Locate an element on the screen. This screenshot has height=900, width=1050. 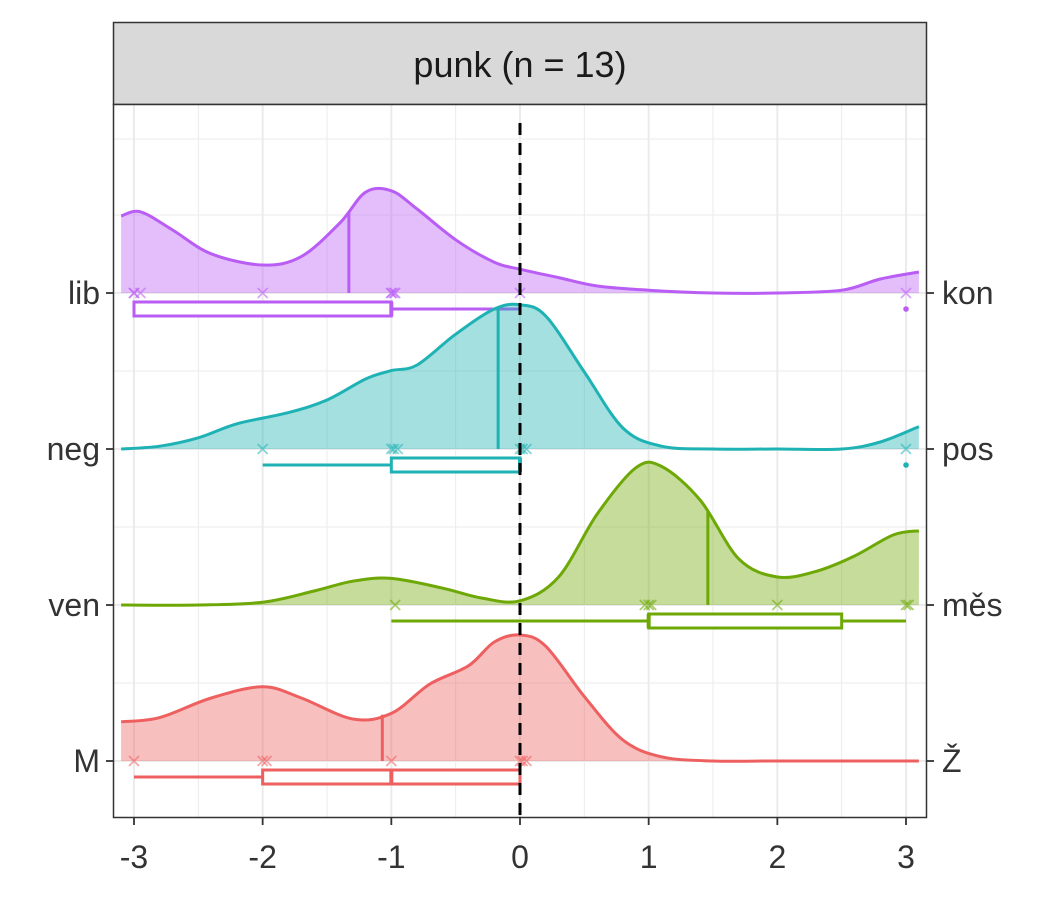
series-lib-kon is located at coordinates (520, 252).